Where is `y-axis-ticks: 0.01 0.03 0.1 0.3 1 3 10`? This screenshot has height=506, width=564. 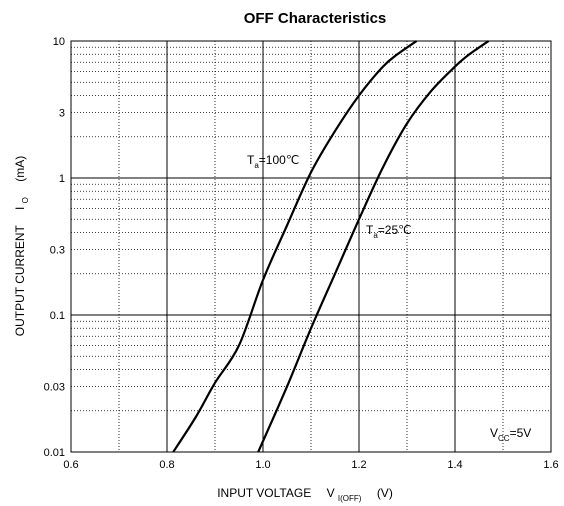 y-axis-ticks: 0.01 0.03 0.1 0.3 1 3 10 is located at coordinates (54, 247).